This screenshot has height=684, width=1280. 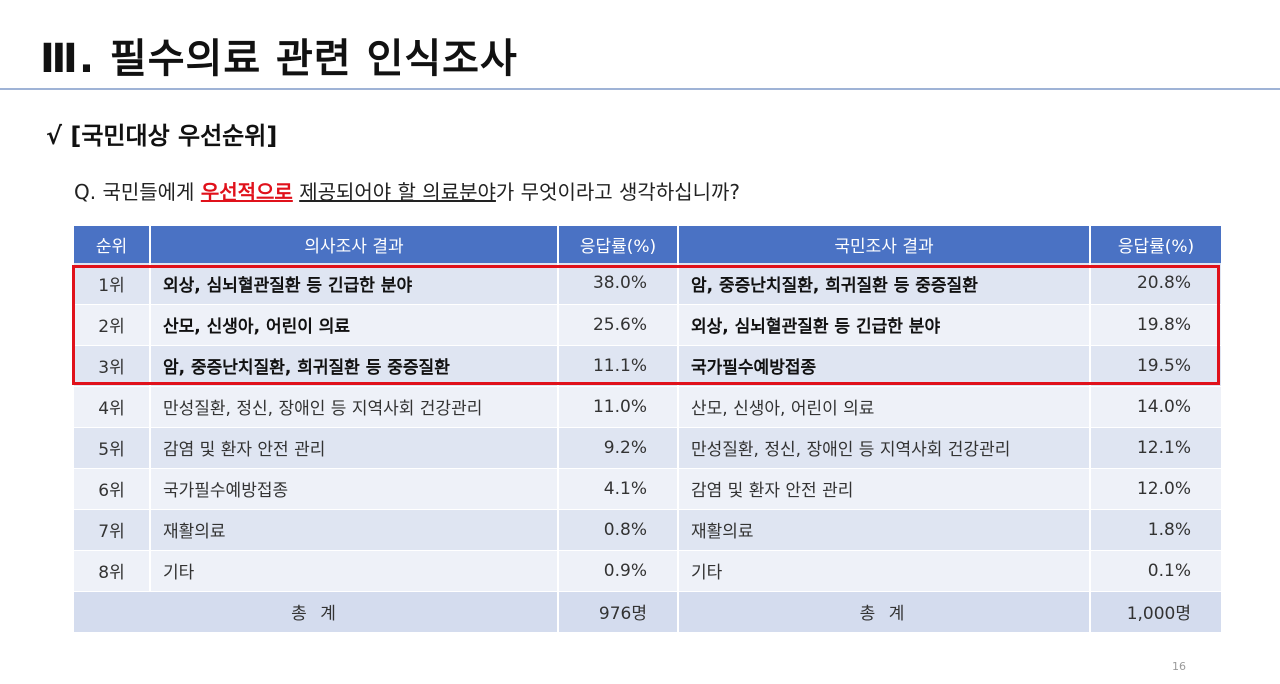 What do you see at coordinates (1156, 612) in the screenshot?
I see `public-total-value: 1,000명` at bounding box center [1156, 612].